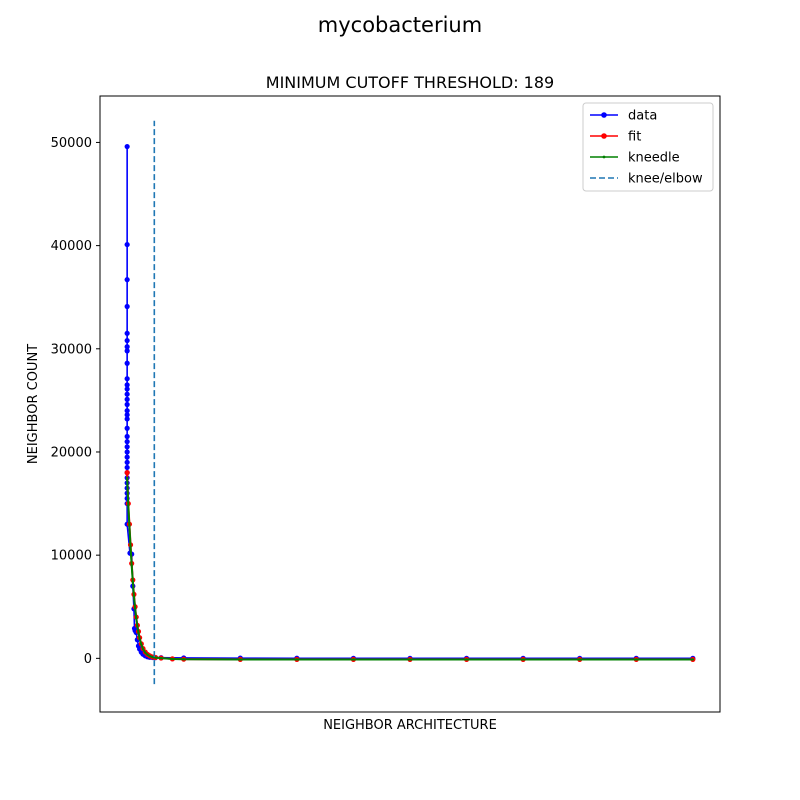  I want to click on legend-label-3: knee/elbow, so click(665, 179).